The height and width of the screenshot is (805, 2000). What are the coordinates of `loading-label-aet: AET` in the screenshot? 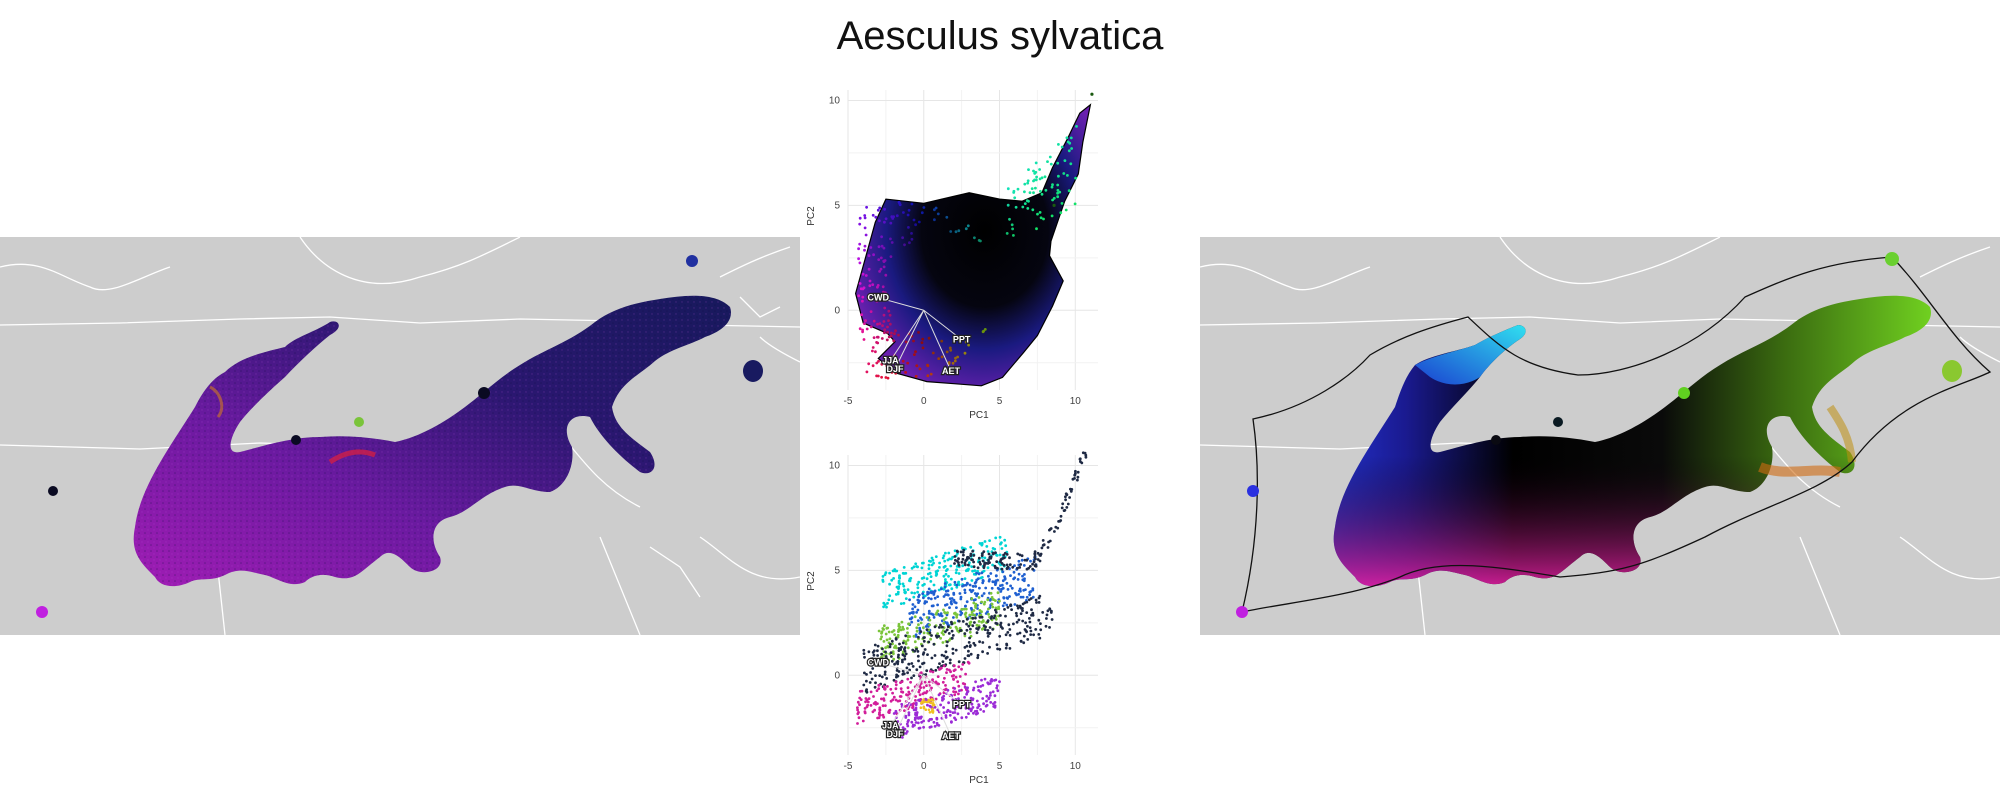 It's located at (951, 371).